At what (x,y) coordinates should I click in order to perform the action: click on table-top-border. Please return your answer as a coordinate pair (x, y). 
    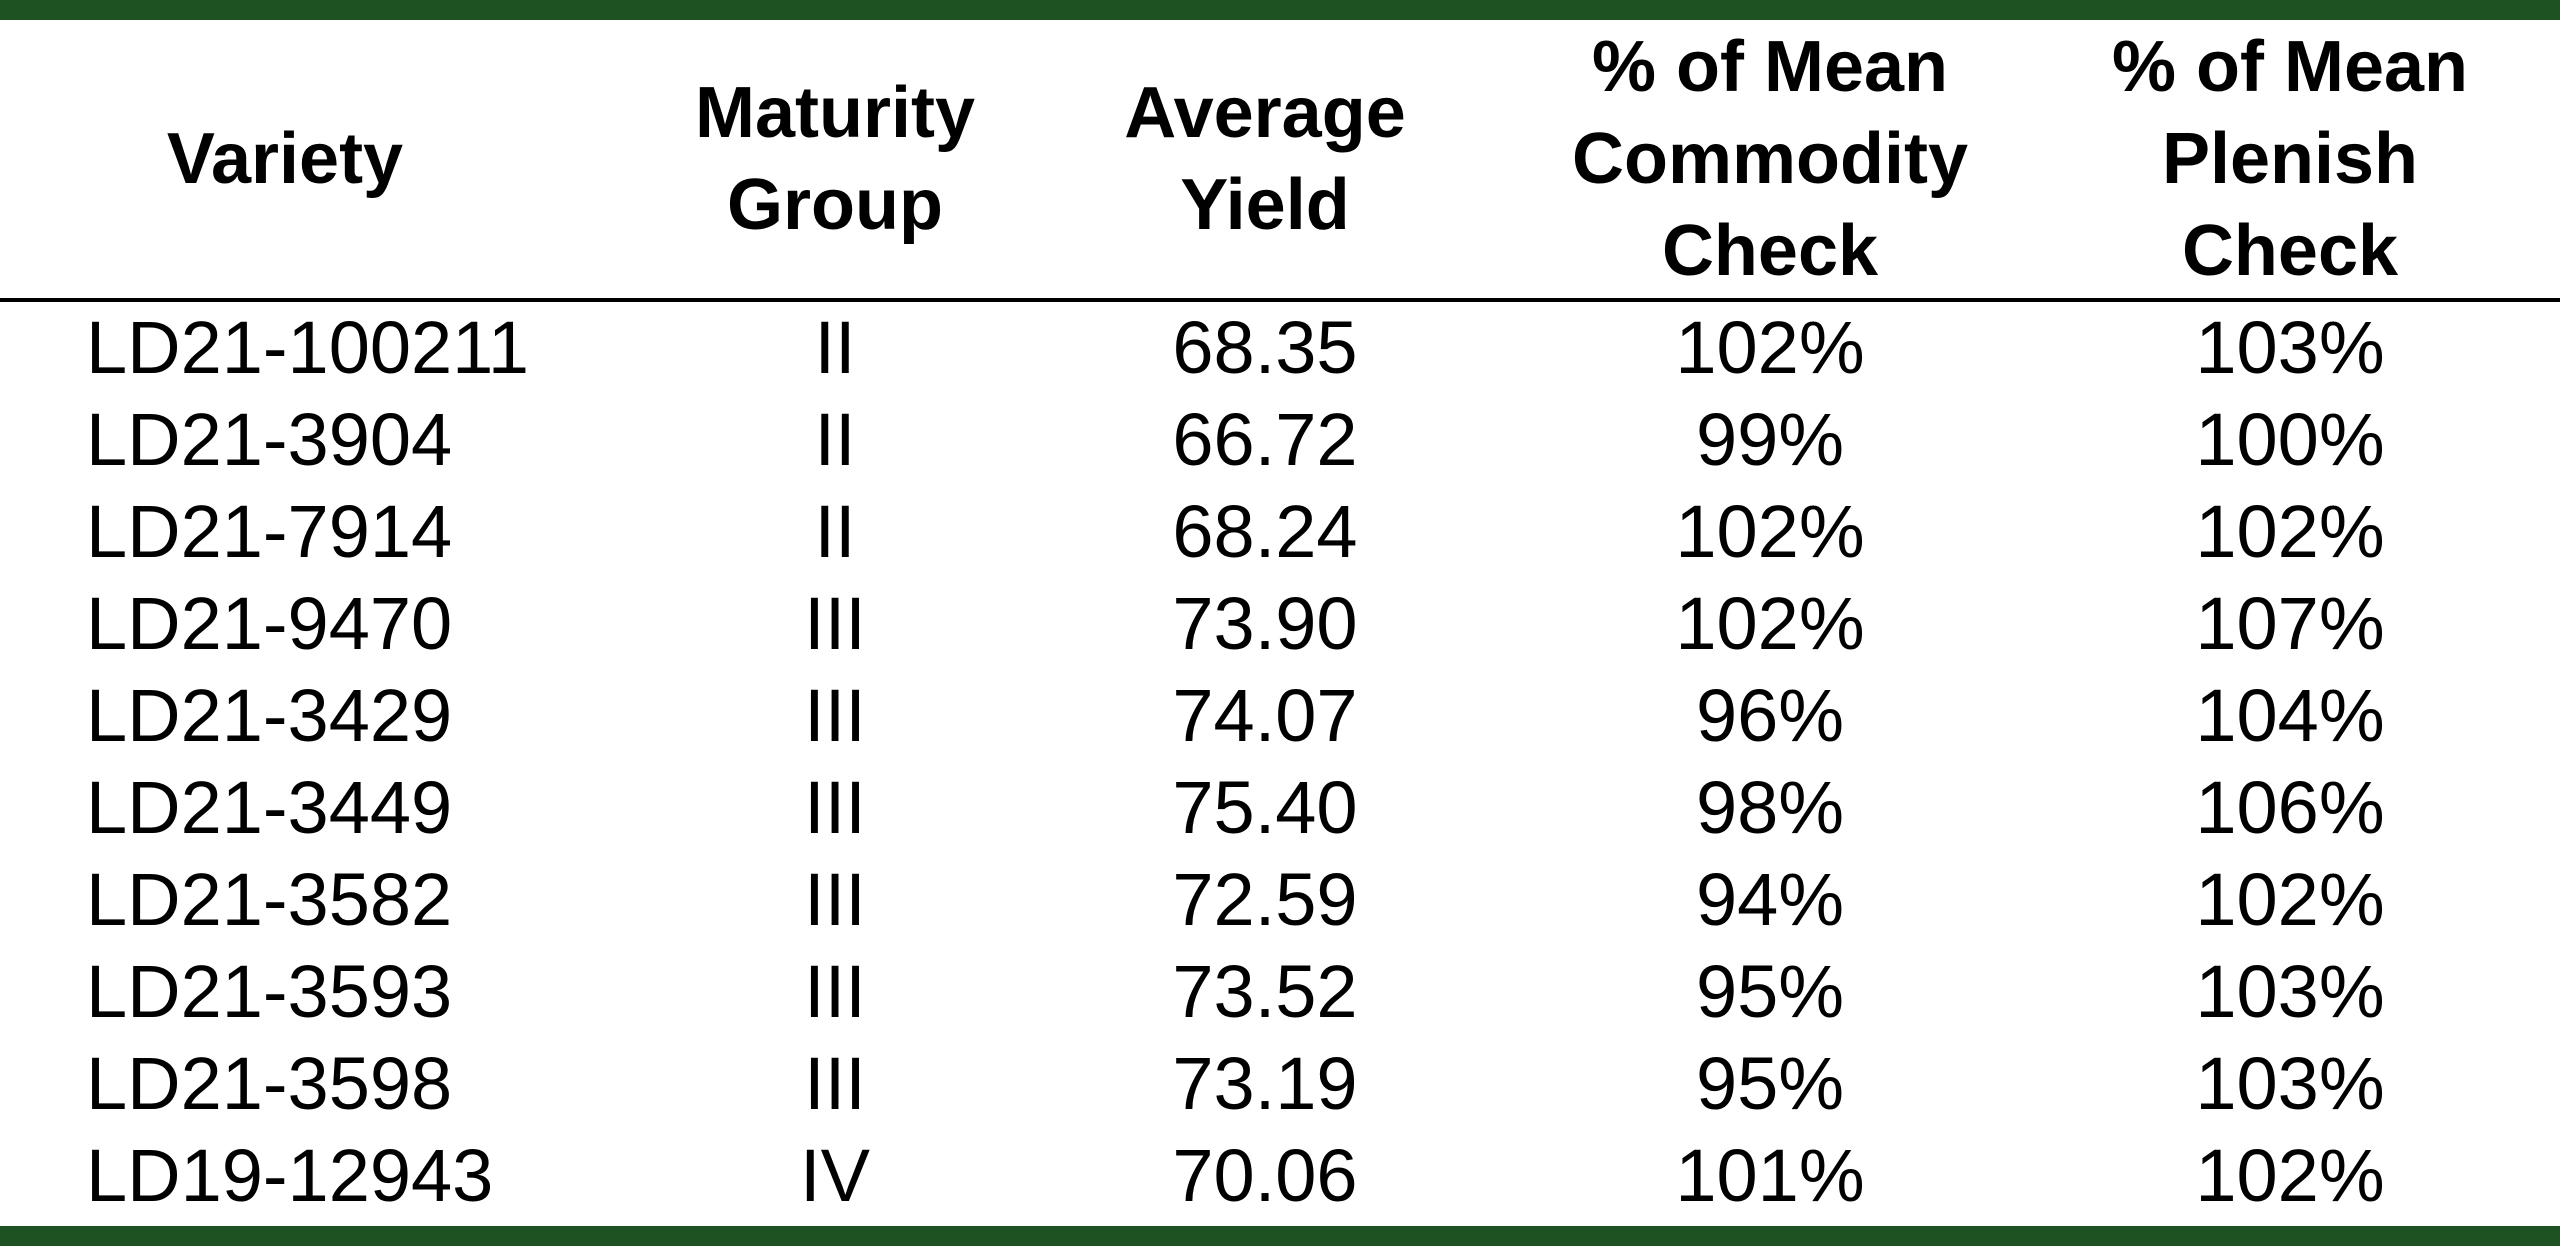
    Looking at the image, I should click on (1280, 10).